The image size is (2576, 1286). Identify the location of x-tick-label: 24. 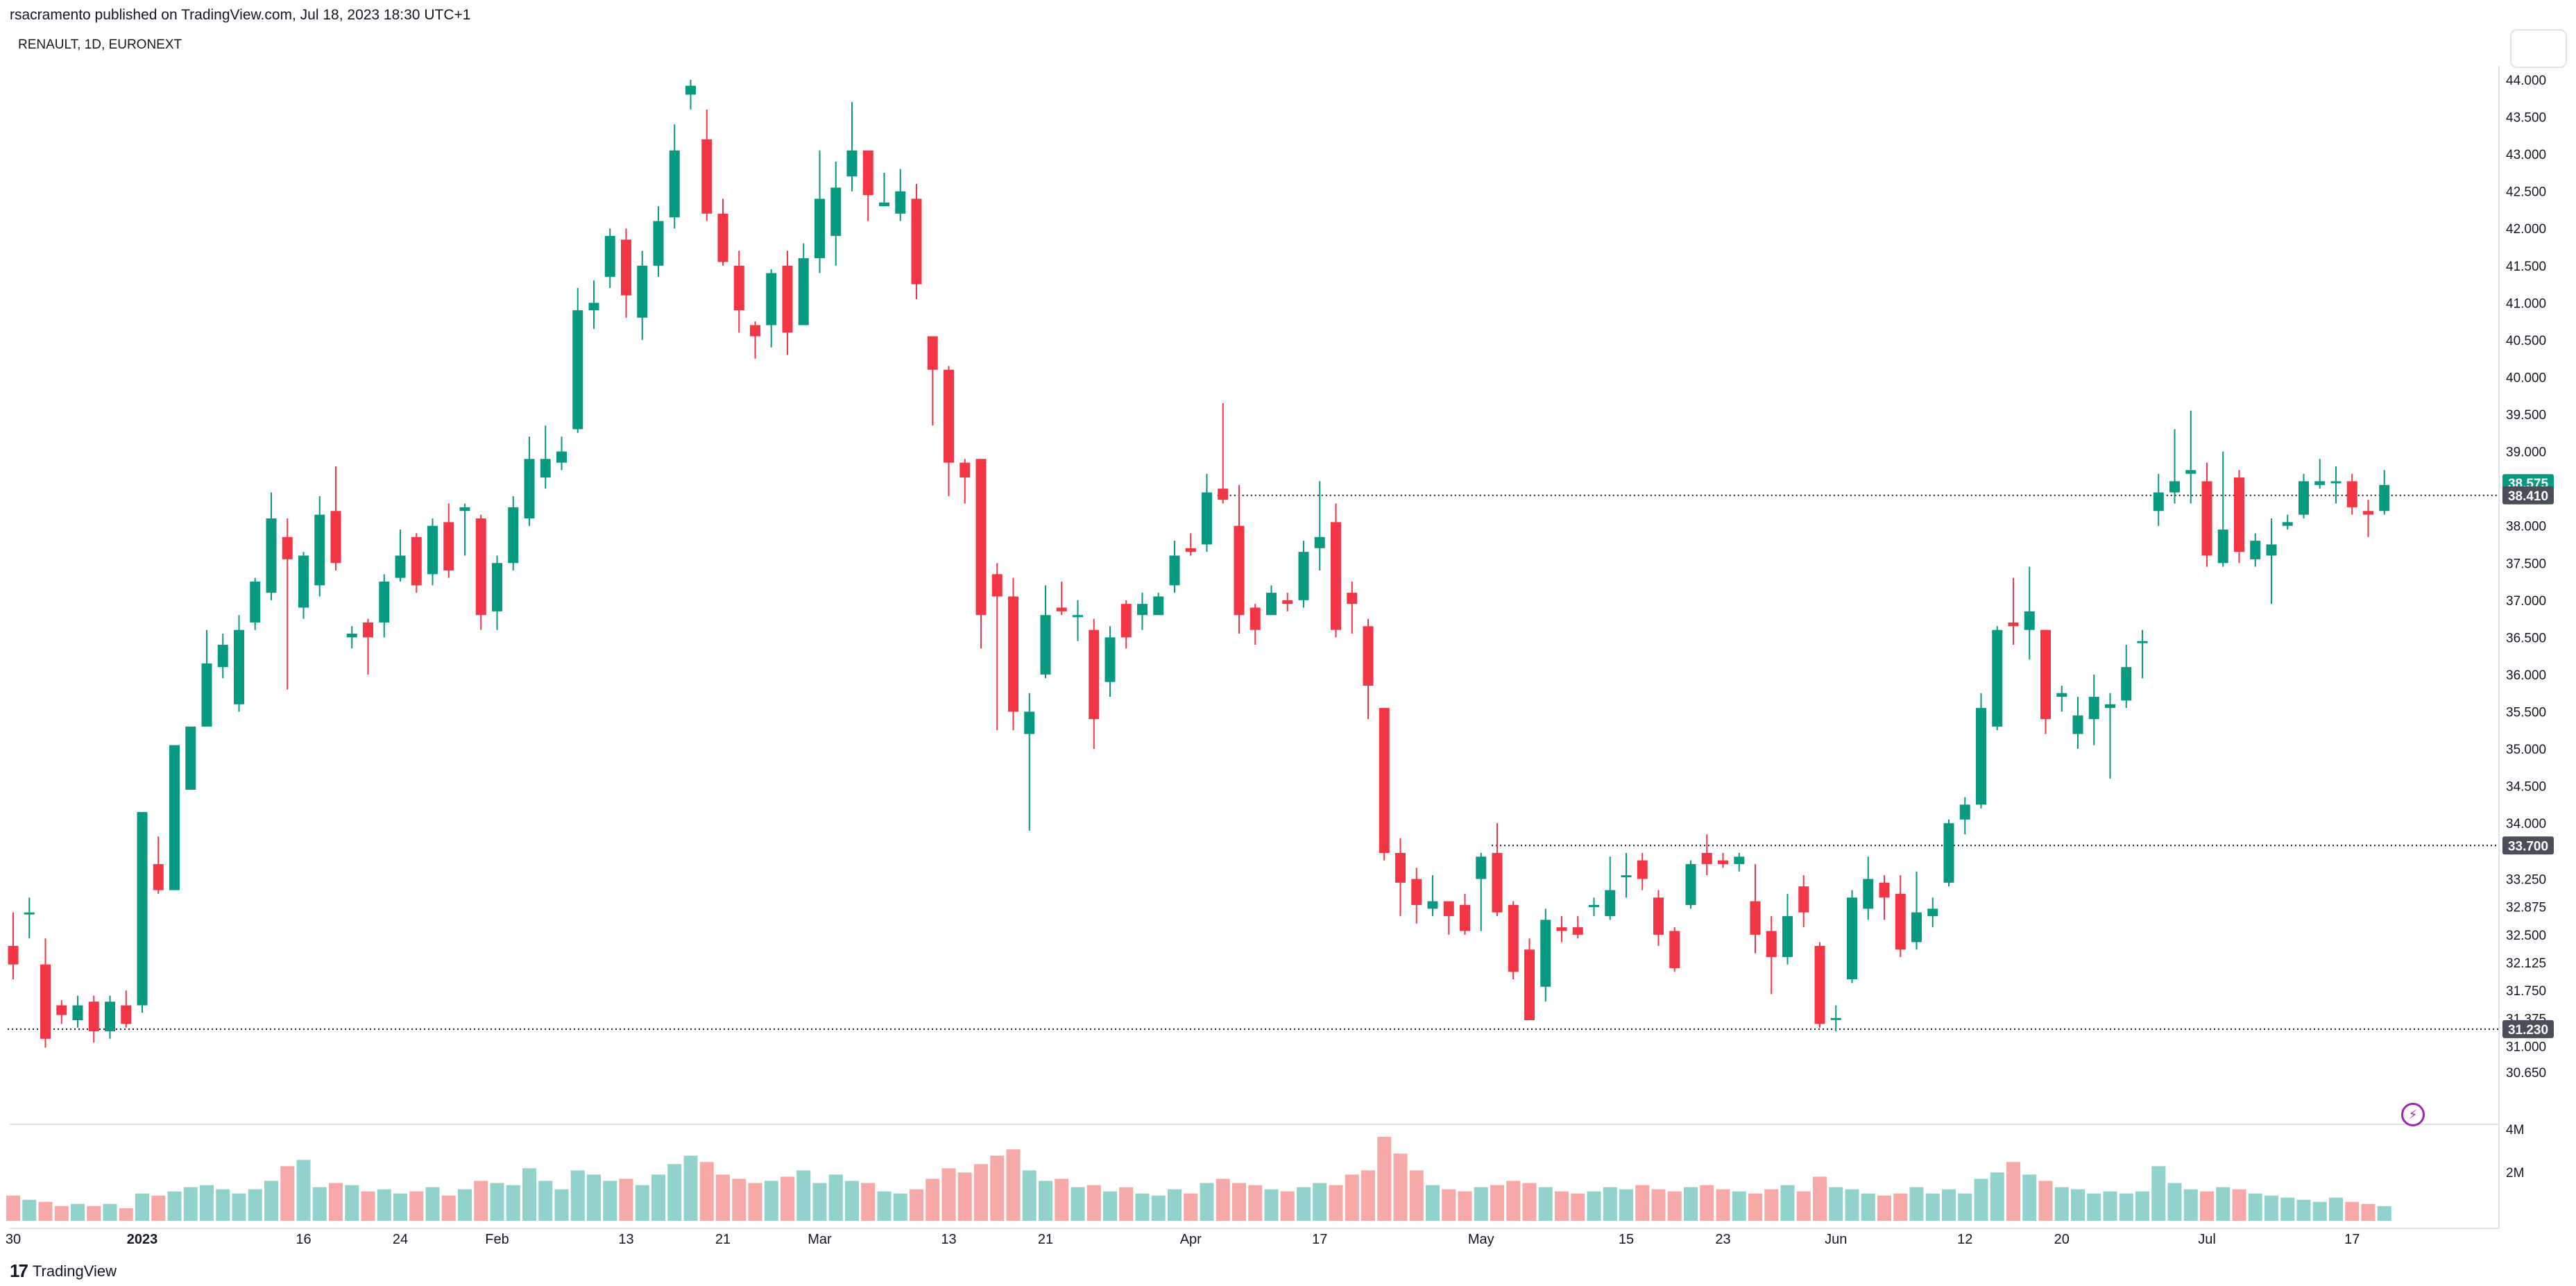
(400, 1239).